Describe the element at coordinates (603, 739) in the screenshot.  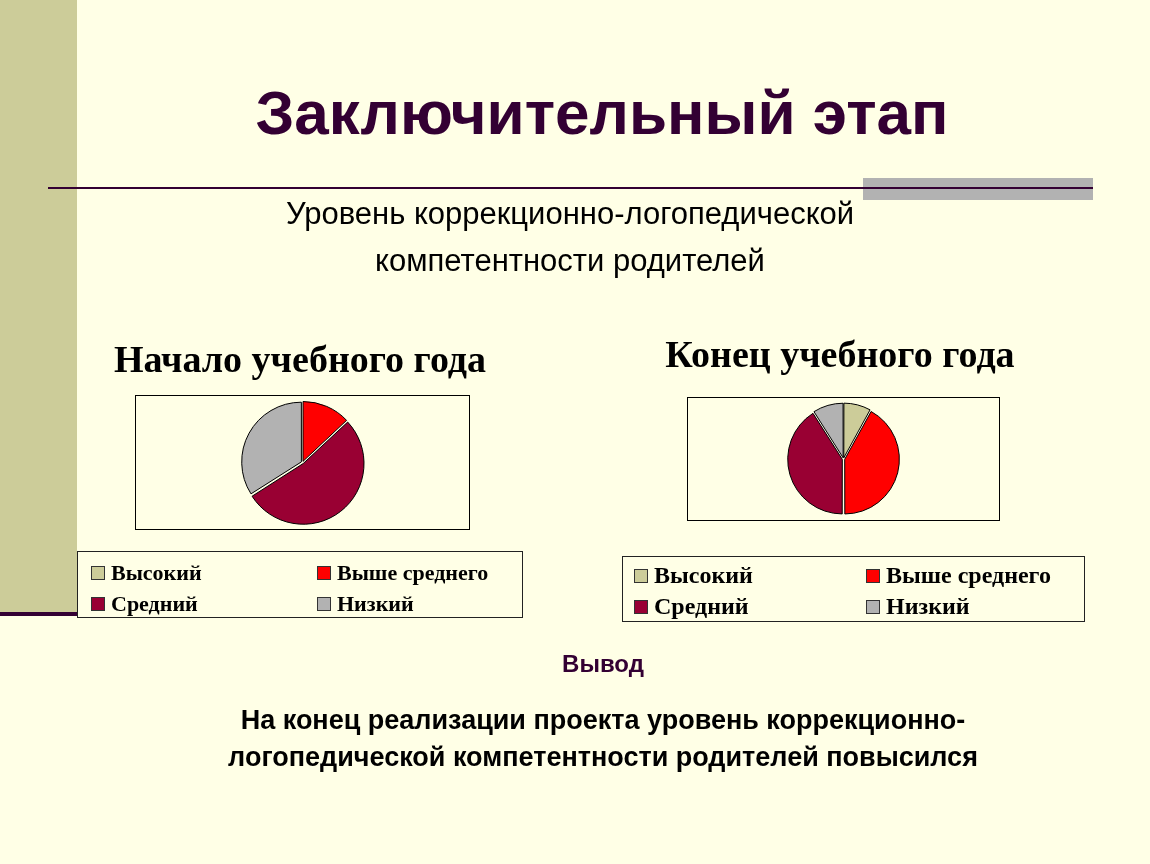
I see `text: На конец реализации проекта уровень коррекционно-логопедической компетентности родителей повысился` at that location.